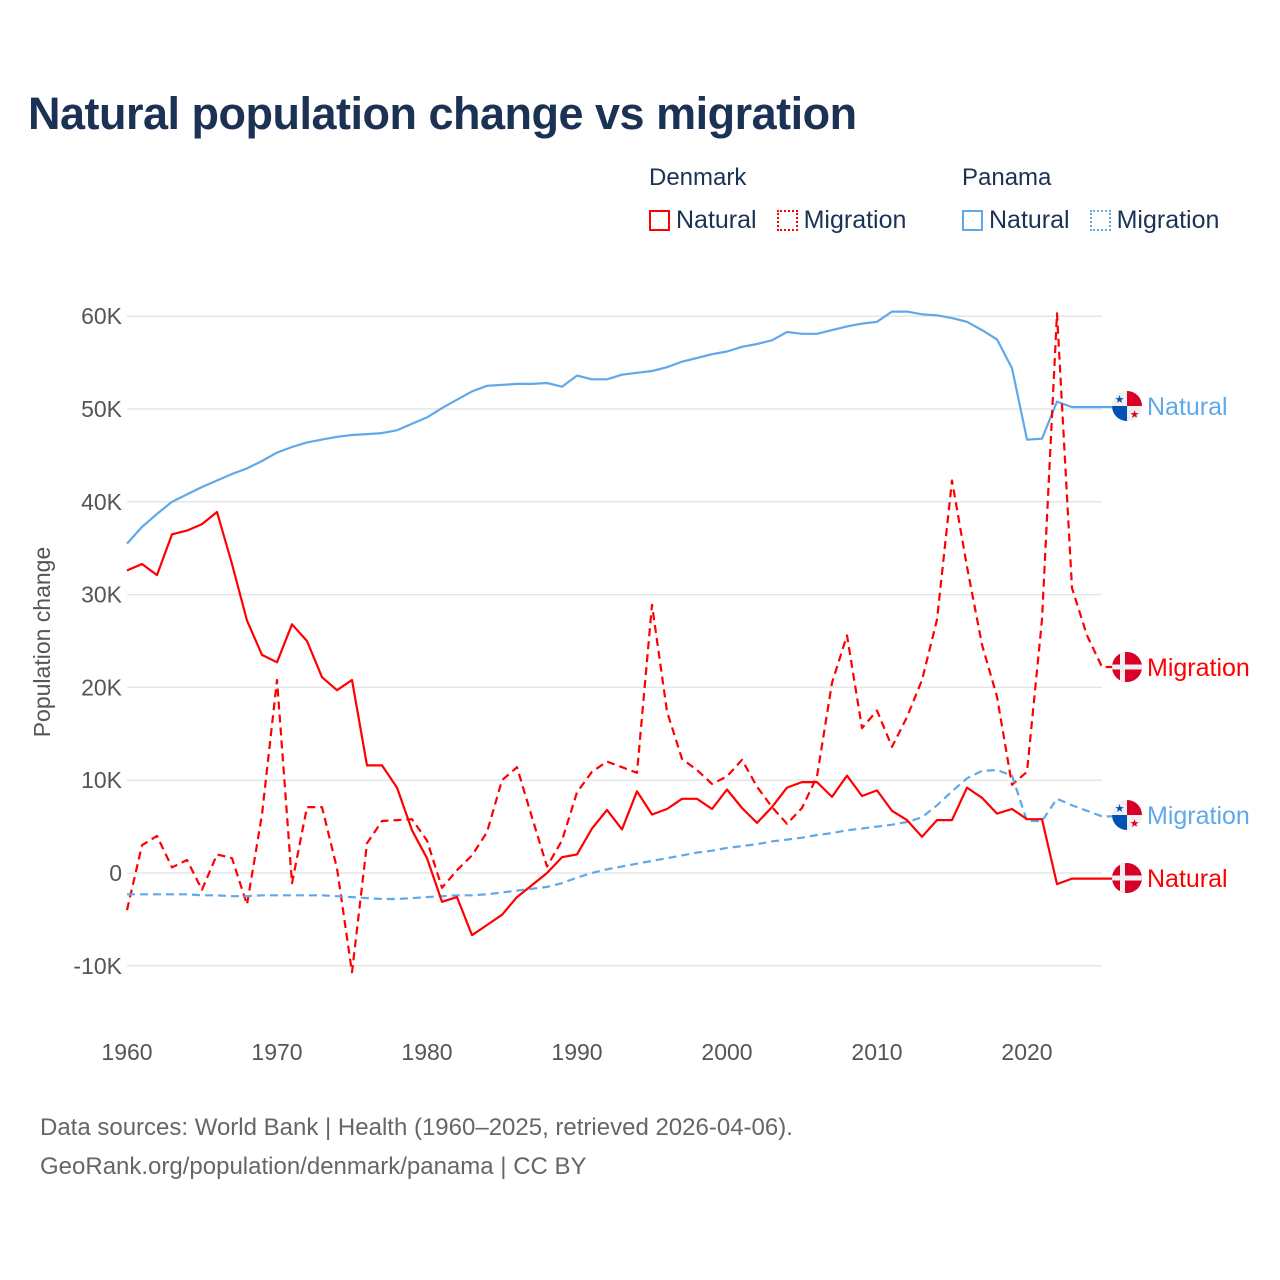 The width and height of the screenshot is (1280, 1280). Describe the element at coordinates (102, 502) in the screenshot. I see `y-tick-label: 40K` at that location.